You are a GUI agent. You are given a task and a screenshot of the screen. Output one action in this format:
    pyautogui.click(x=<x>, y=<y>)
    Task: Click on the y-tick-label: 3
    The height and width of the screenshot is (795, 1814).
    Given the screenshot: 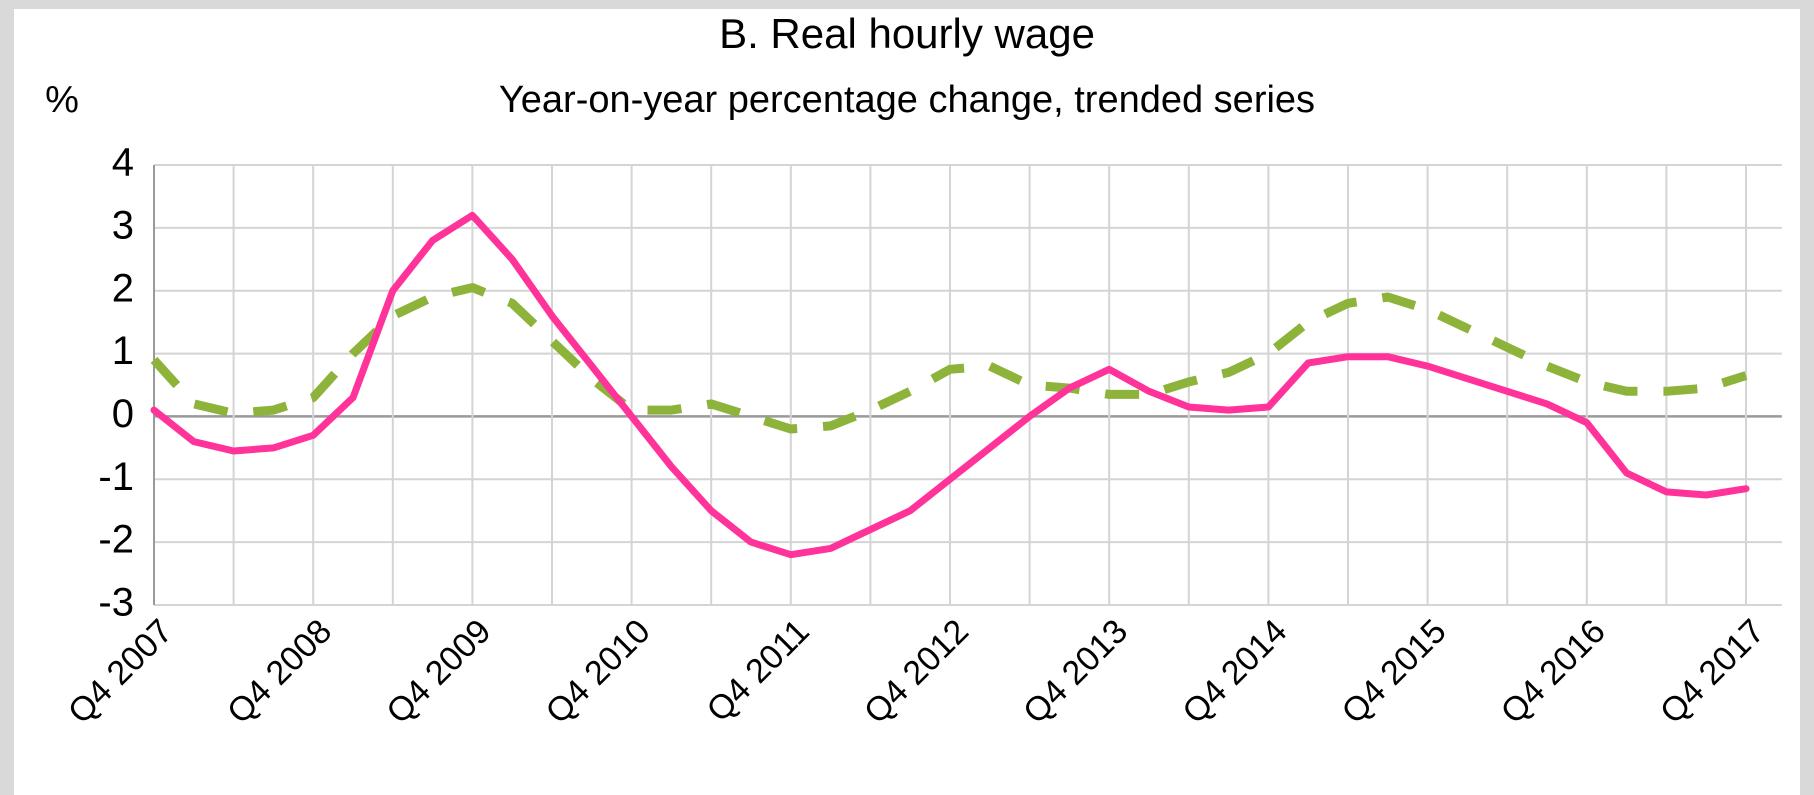 What is the action you would take?
    pyautogui.click(x=123, y=225)
    